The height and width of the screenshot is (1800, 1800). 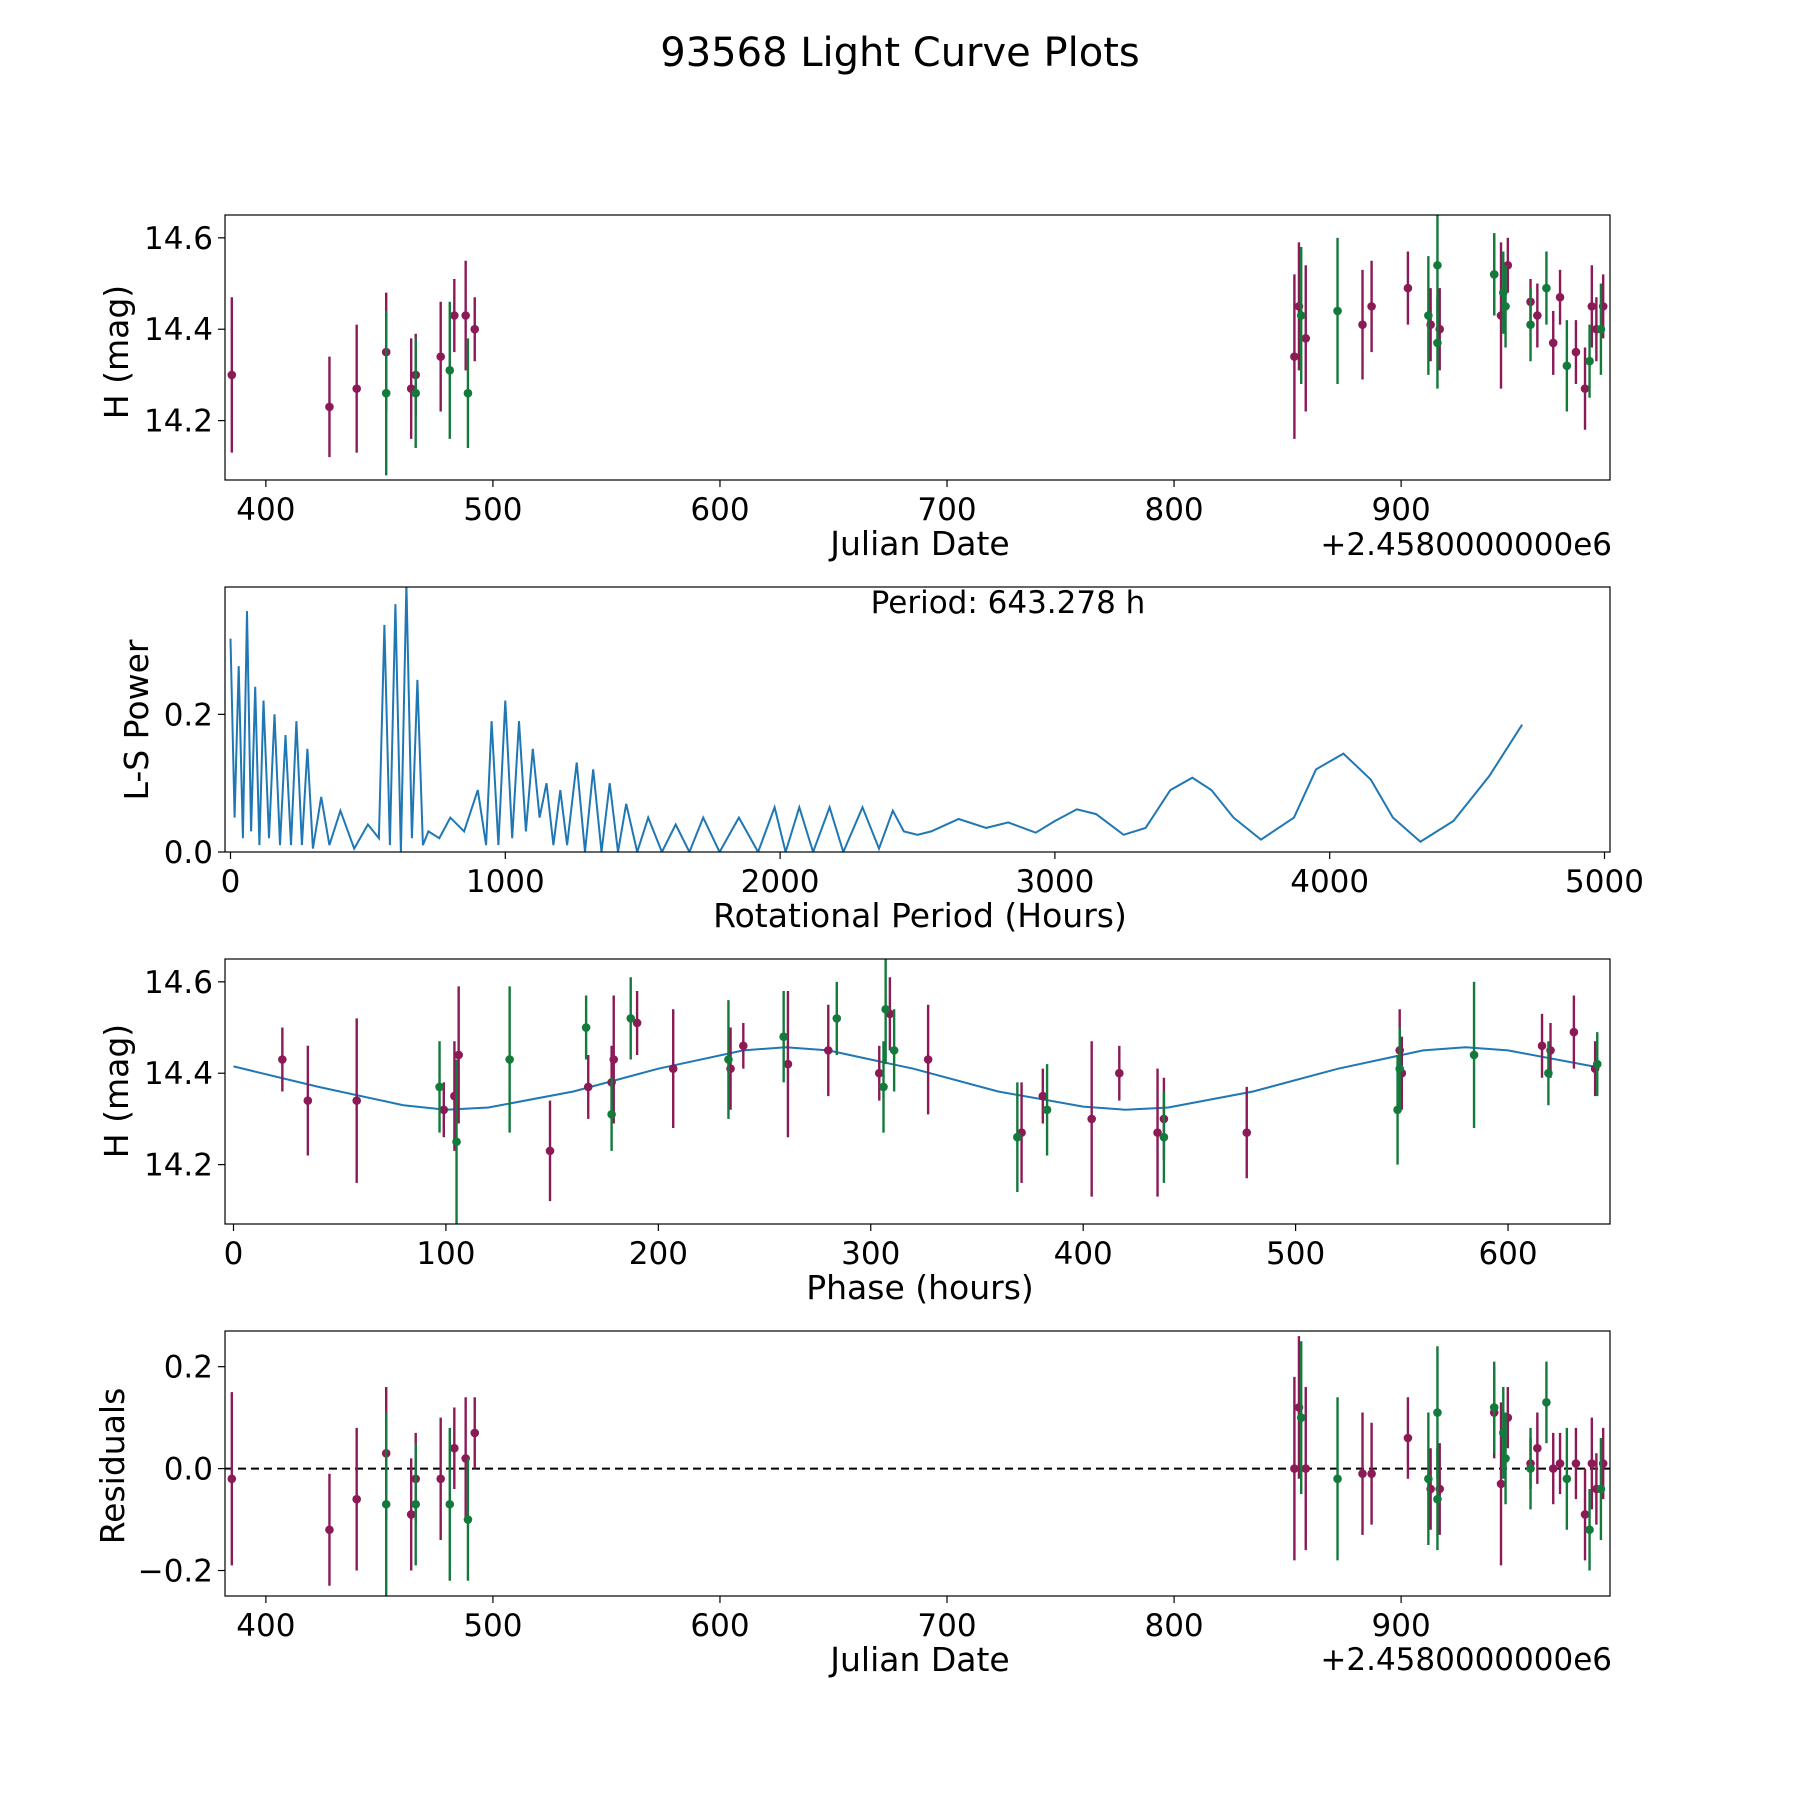 I want to click on period-annotation: Period: 643.278 h, so click(x=1008, y=603).